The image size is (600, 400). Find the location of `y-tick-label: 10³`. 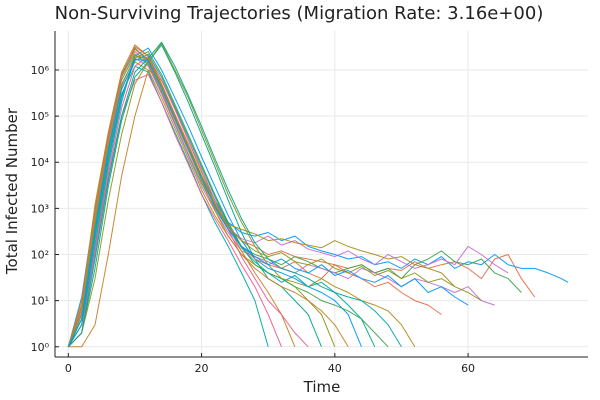

y-tick-label: 10³ is located at coordinates (40, 208).